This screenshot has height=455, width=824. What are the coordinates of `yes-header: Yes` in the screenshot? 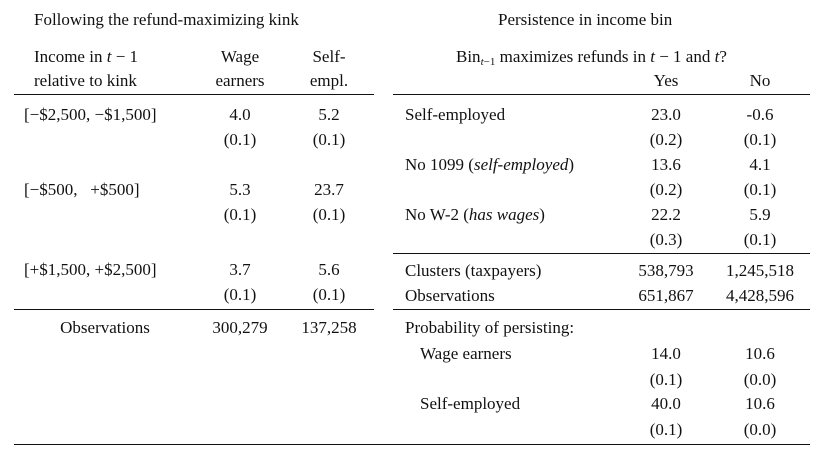 It's located at (666, 80).